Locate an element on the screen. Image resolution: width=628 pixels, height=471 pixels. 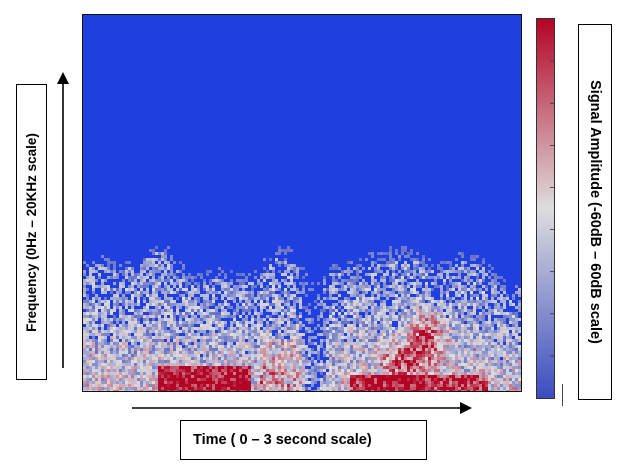
colorbar is located at coordinates (545, 208).